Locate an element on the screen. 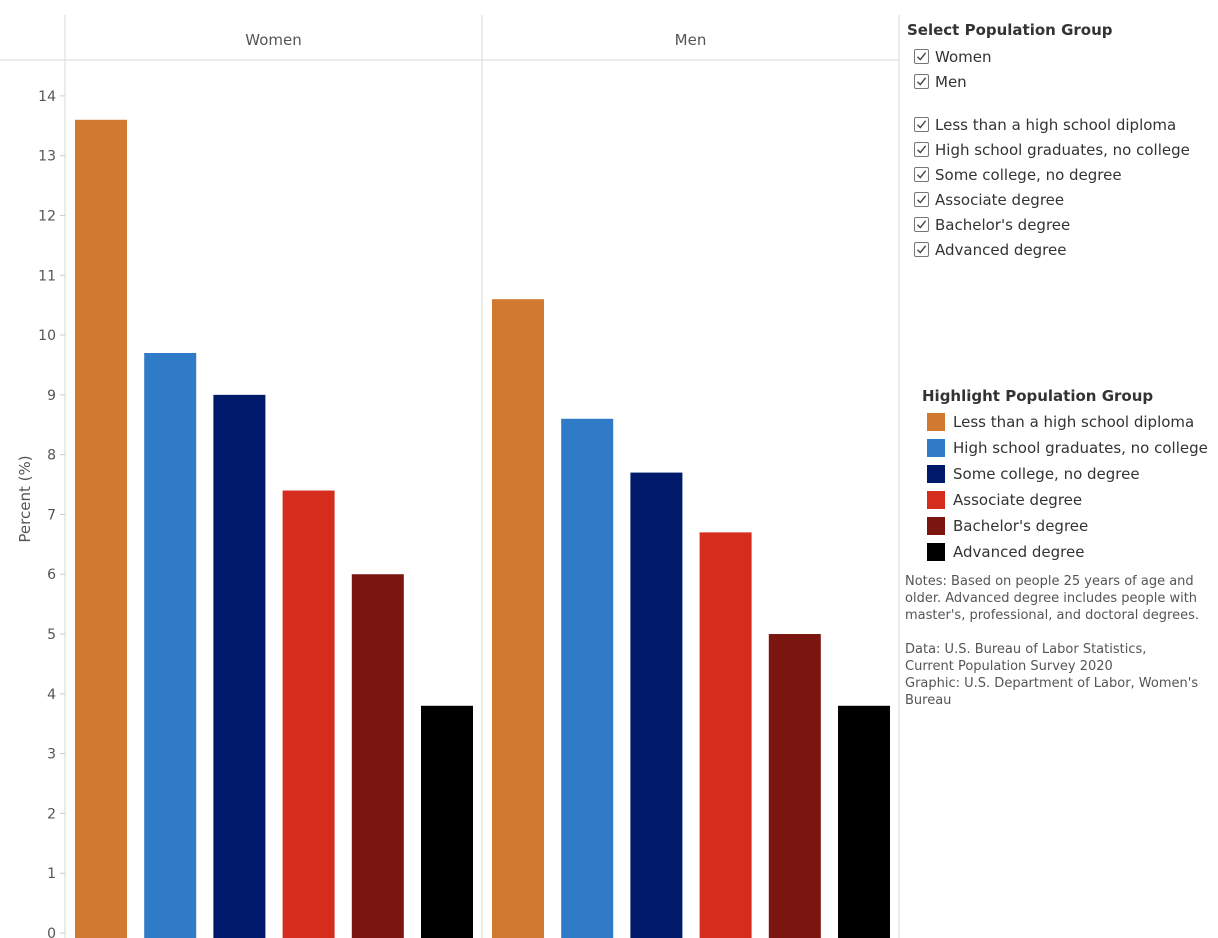 The image size is (1218, 938). group-checkbox-0: Women is located at coordinates (1061, 56).